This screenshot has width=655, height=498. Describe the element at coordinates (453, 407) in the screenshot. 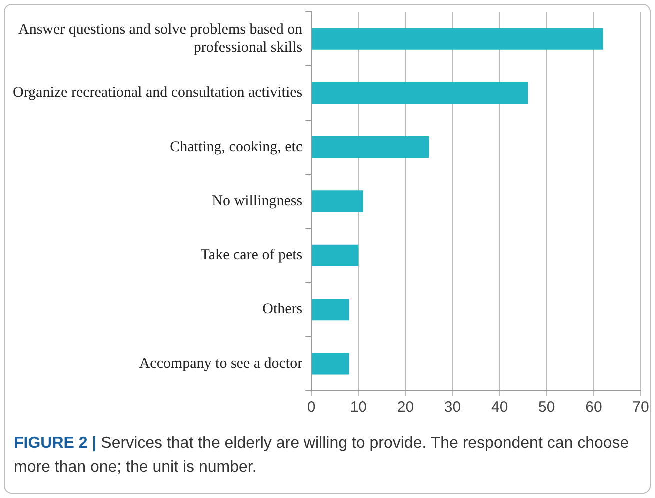

I see `x-tick-label: 30` at that location.